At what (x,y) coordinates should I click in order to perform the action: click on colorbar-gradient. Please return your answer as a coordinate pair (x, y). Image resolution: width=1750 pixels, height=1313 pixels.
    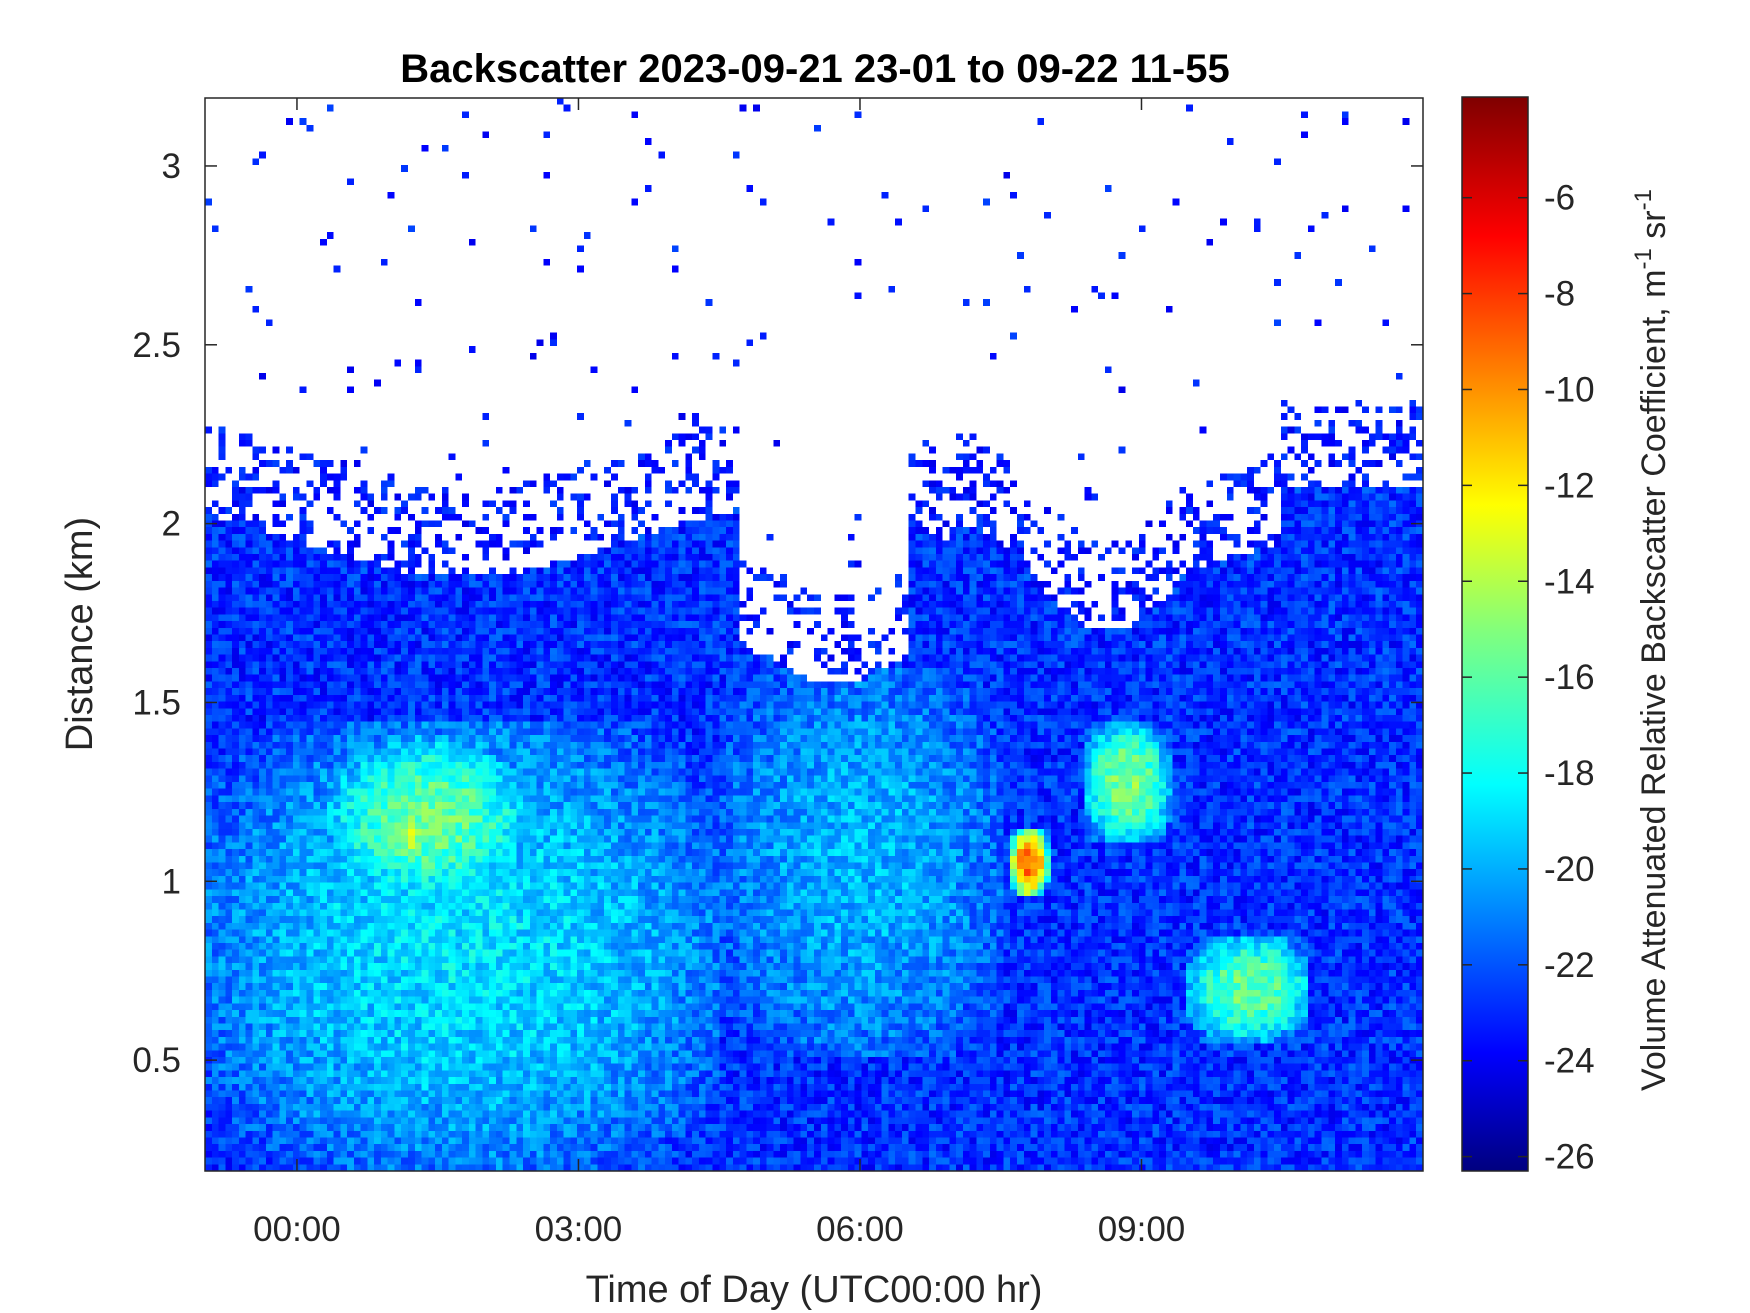
    Looking at the image, I should click on (1495, 634).